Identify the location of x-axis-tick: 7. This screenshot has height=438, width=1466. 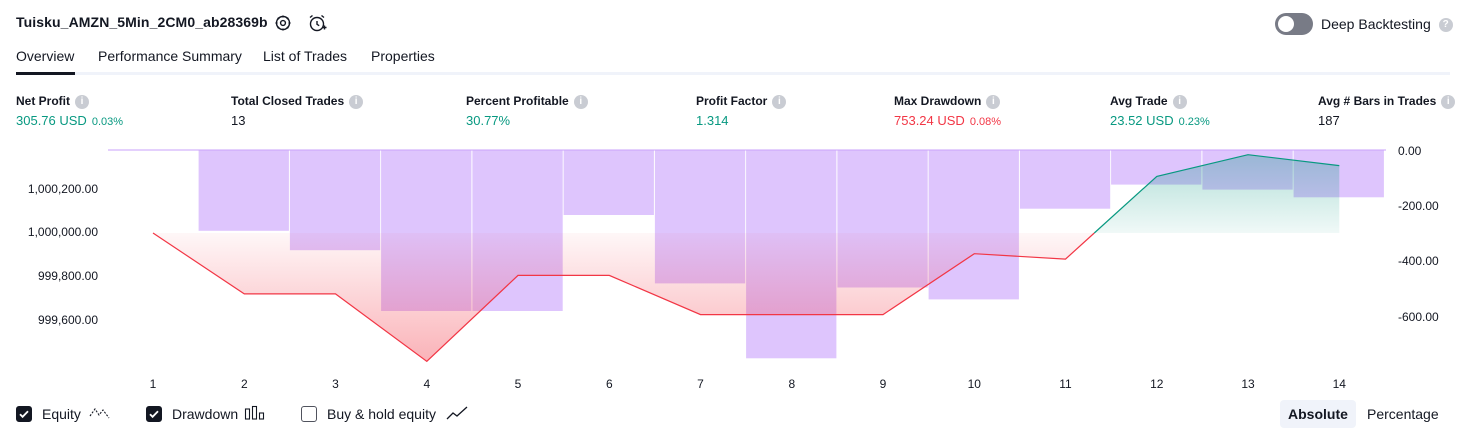
(700, 384).